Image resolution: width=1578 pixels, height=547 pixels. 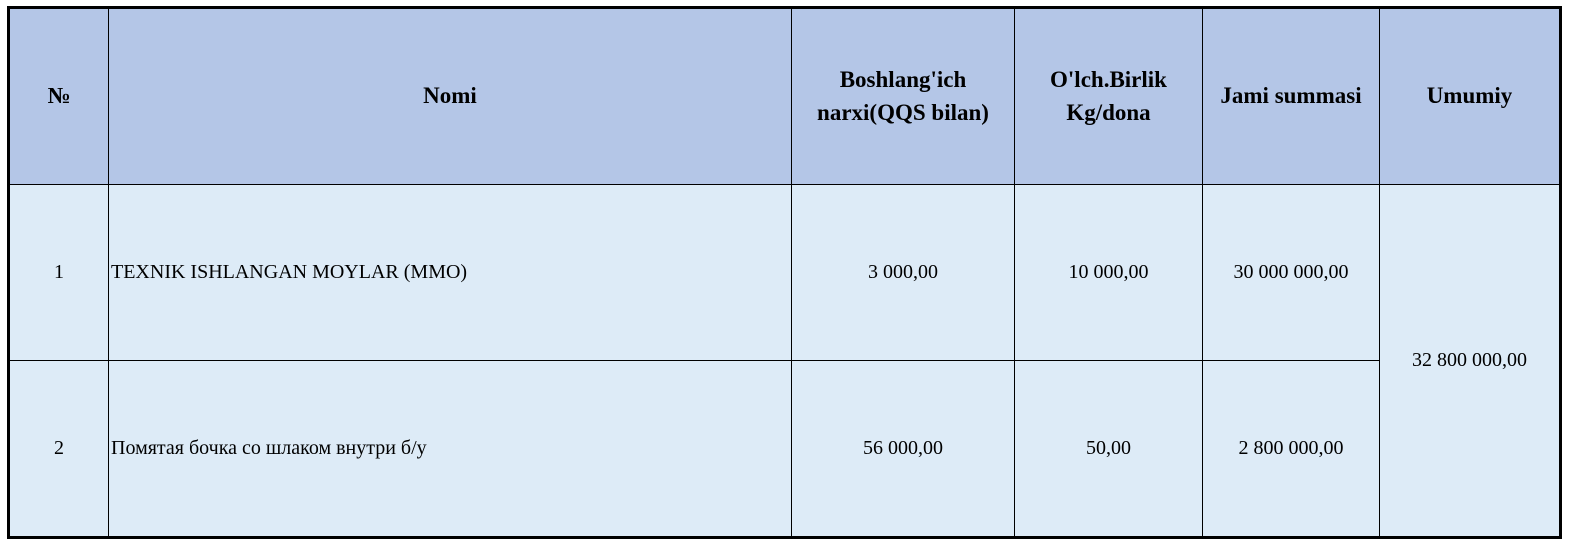 What do you see at coordinates (1291, 96) in the screenshot?
I see `header-total: Jami summasi` at bounding box center [1291, 96].